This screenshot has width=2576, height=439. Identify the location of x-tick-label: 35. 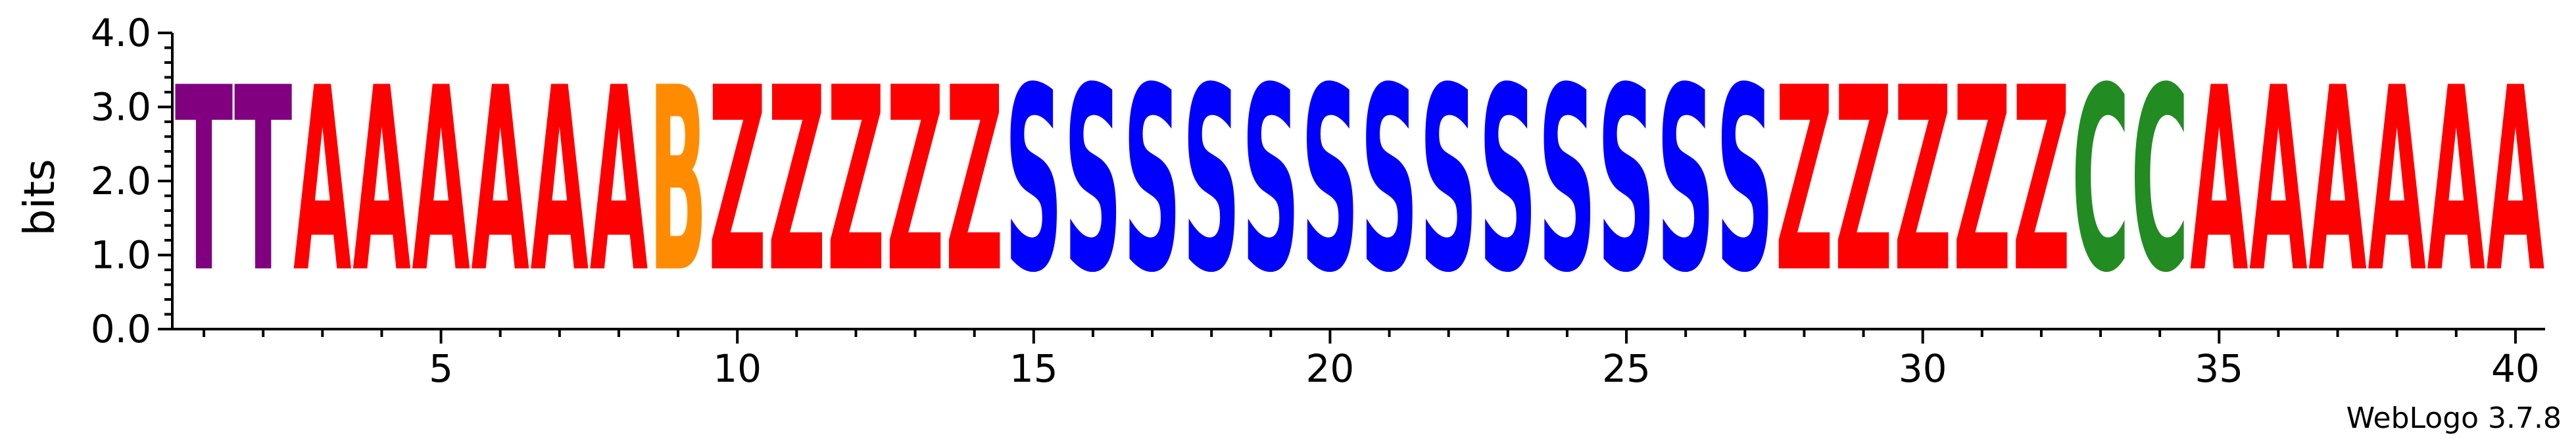
(2219, 368).